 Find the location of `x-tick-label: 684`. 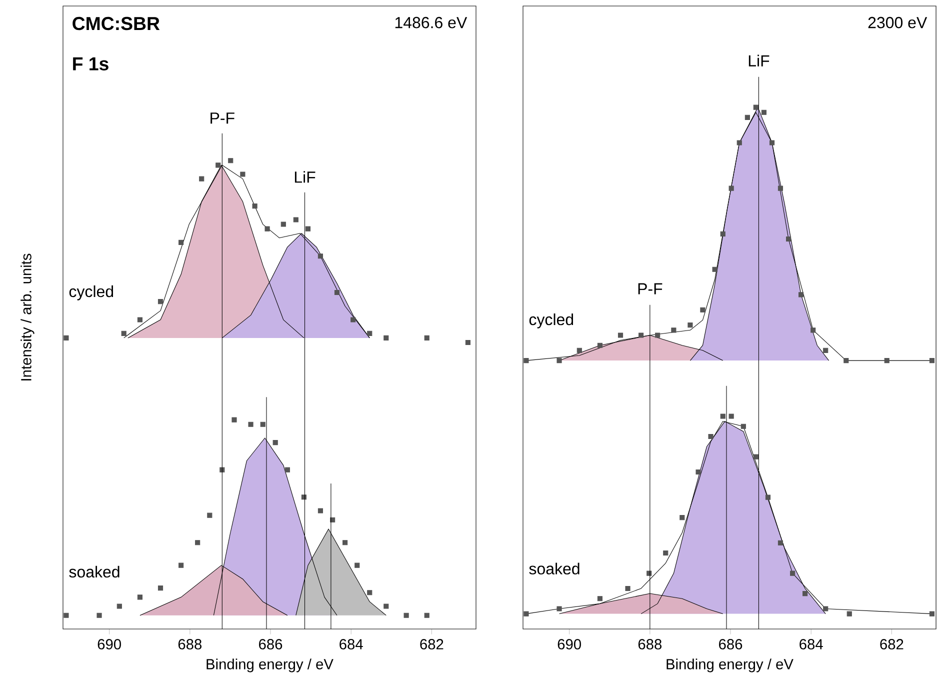

x-tick-label: 684 is located at coordinates (811, 644).